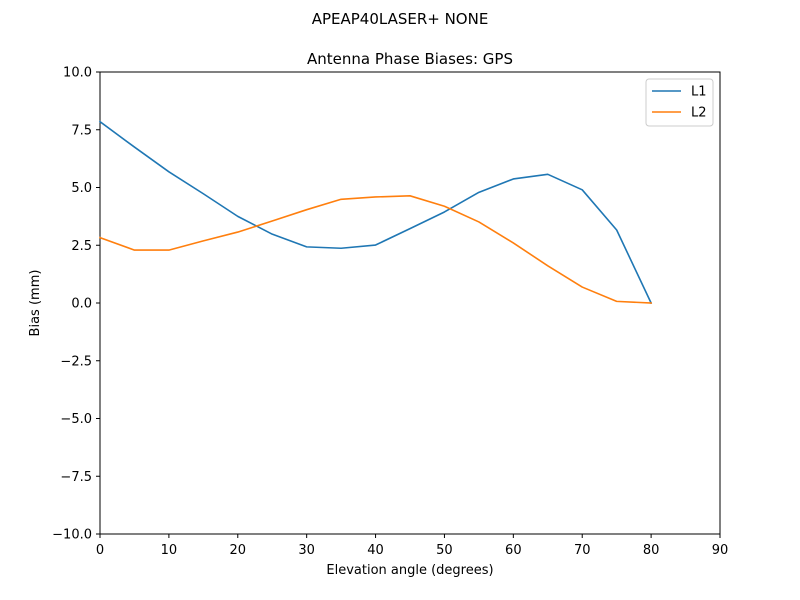 The width and height of the screenshot is (800, 600). Describe the element at coordinates (76, 419) in the screenshot. I see `y-tick-label: −5.0` at that location.